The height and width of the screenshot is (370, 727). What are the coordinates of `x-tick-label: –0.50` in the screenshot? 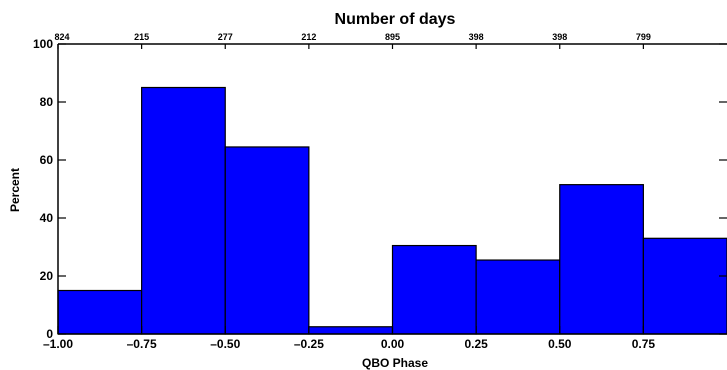 It's located at (225, 344).